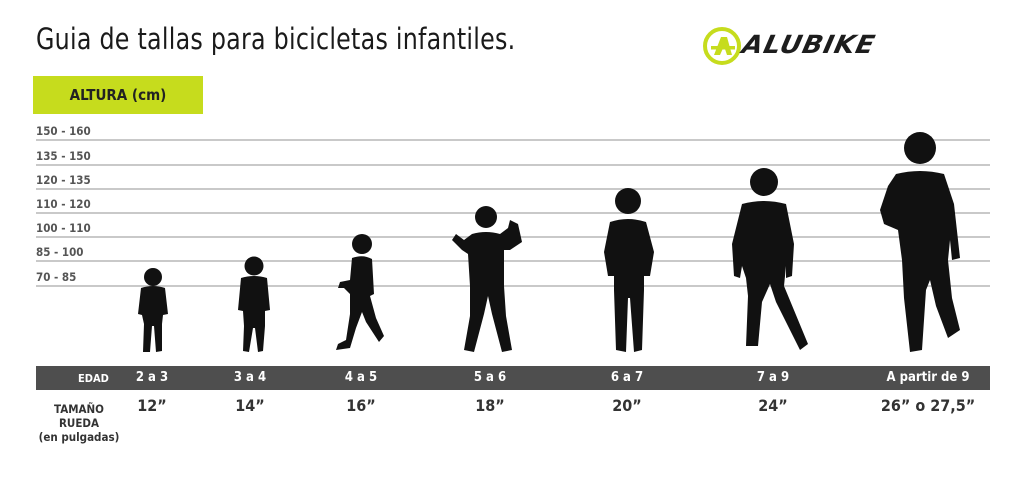  Describe the element at coordinates (928, 377) in the screenshot. I see `age-value: A partir de 9` at that location.